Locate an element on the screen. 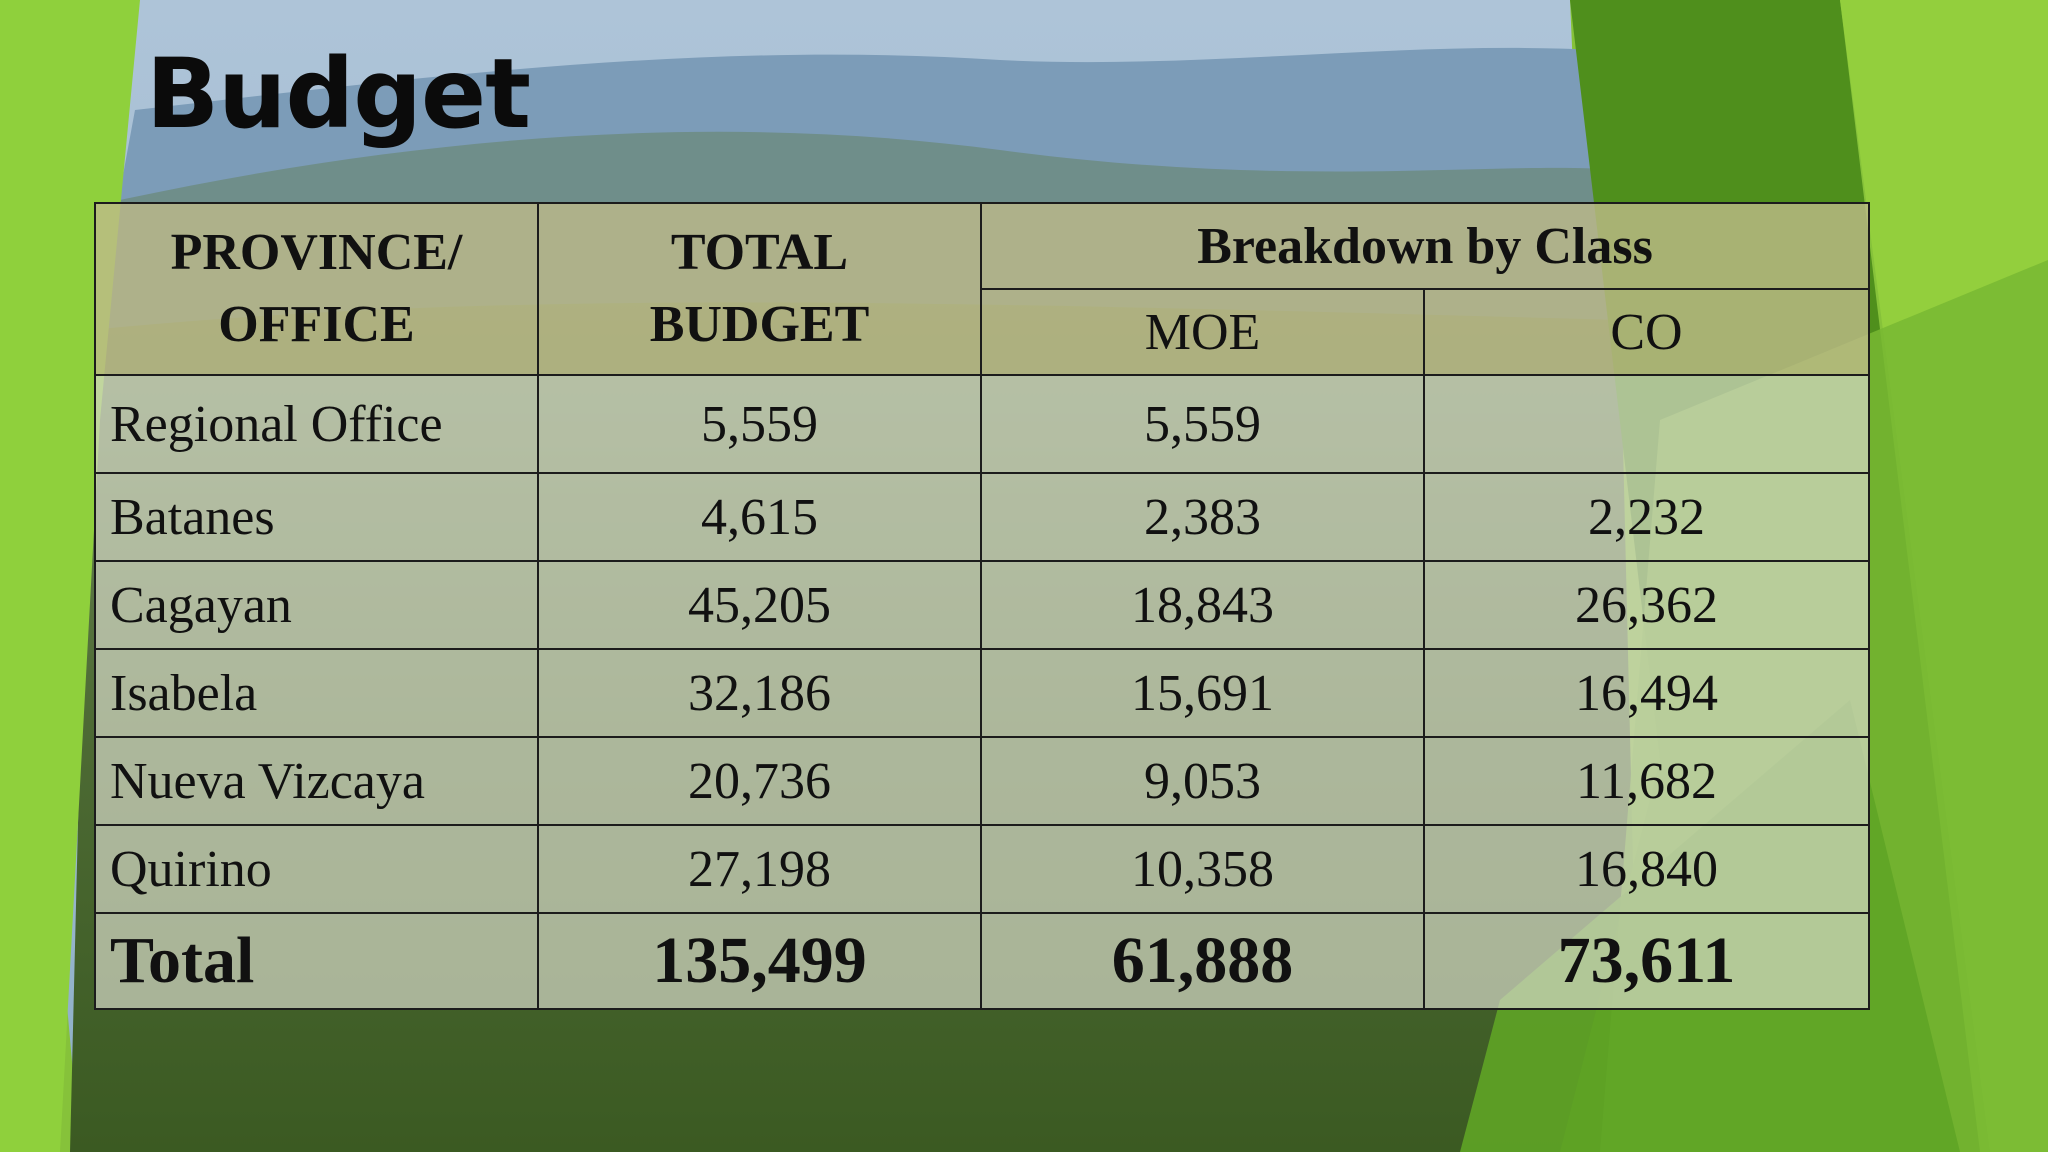 This screenshot has width=2048, height=1152. row-name: Isabela is located at coordinates (316, 693).